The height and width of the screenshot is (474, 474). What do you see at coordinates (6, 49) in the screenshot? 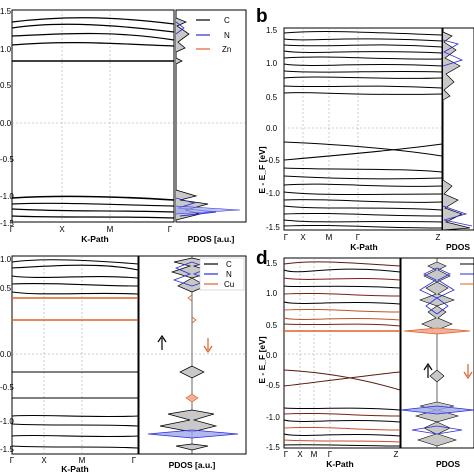
I see `panel-a-ytick-label: 1.0` at bounding box center [6, 49].